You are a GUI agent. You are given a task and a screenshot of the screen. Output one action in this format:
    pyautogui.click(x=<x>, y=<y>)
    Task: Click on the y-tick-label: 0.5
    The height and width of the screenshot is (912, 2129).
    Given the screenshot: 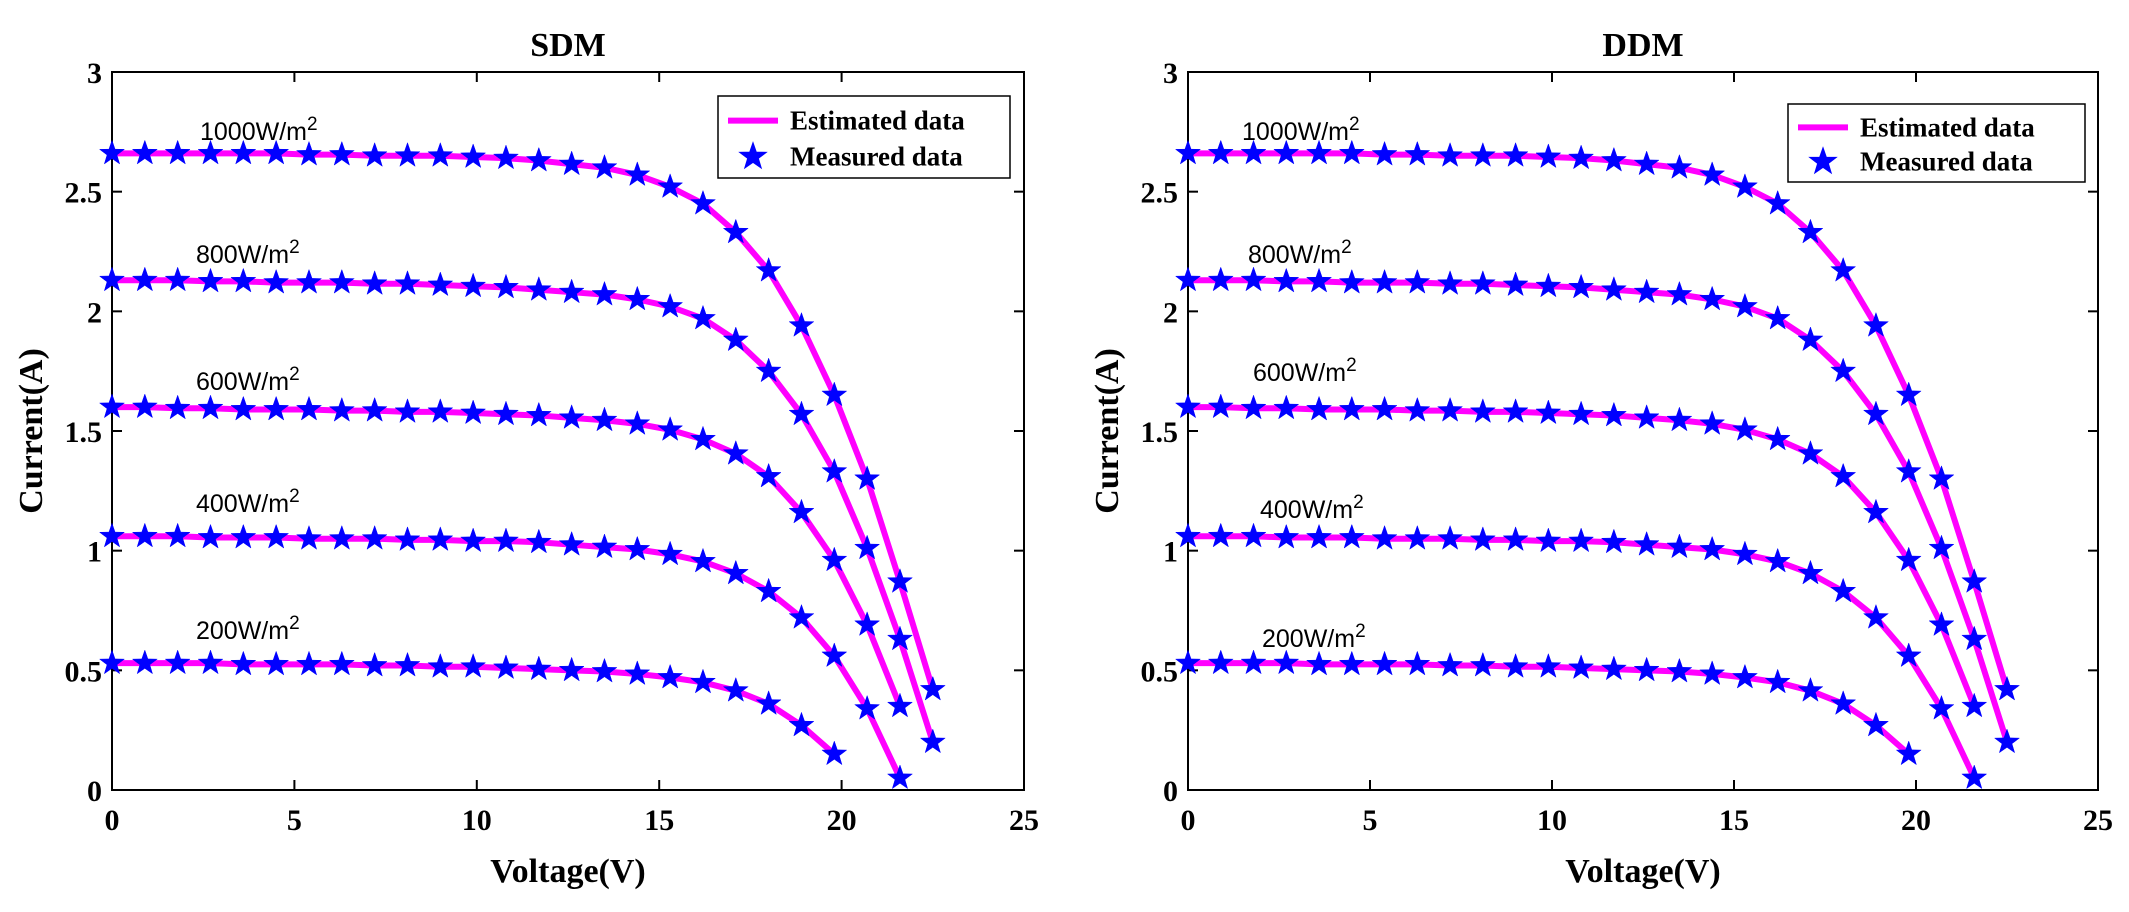 What is the action you would take?
    pyautogui.click(x=84, y=671)
    